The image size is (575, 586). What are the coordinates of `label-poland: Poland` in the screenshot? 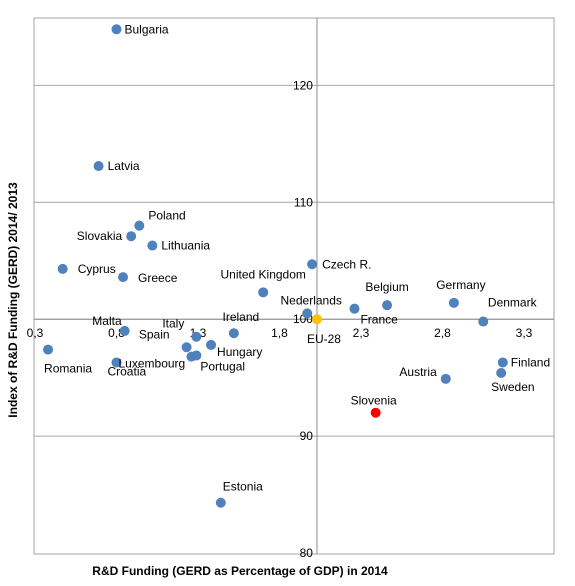 It's located at (166, 216).